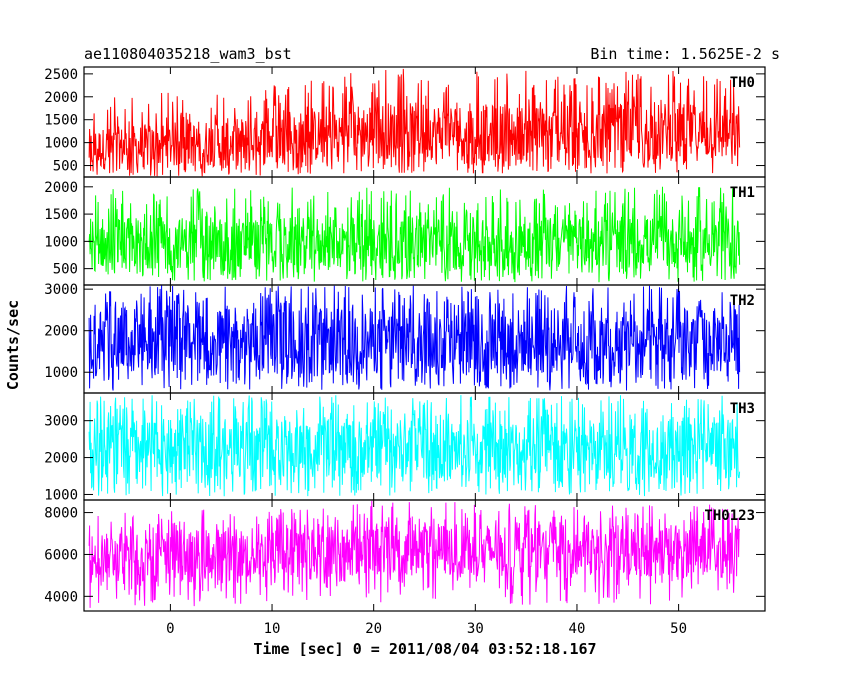 The height and width of the screenshot is (680, 850). Describe the element at coordinates (61, 597) in the screenshot. I see `y-tick-label: 4000` at that location.